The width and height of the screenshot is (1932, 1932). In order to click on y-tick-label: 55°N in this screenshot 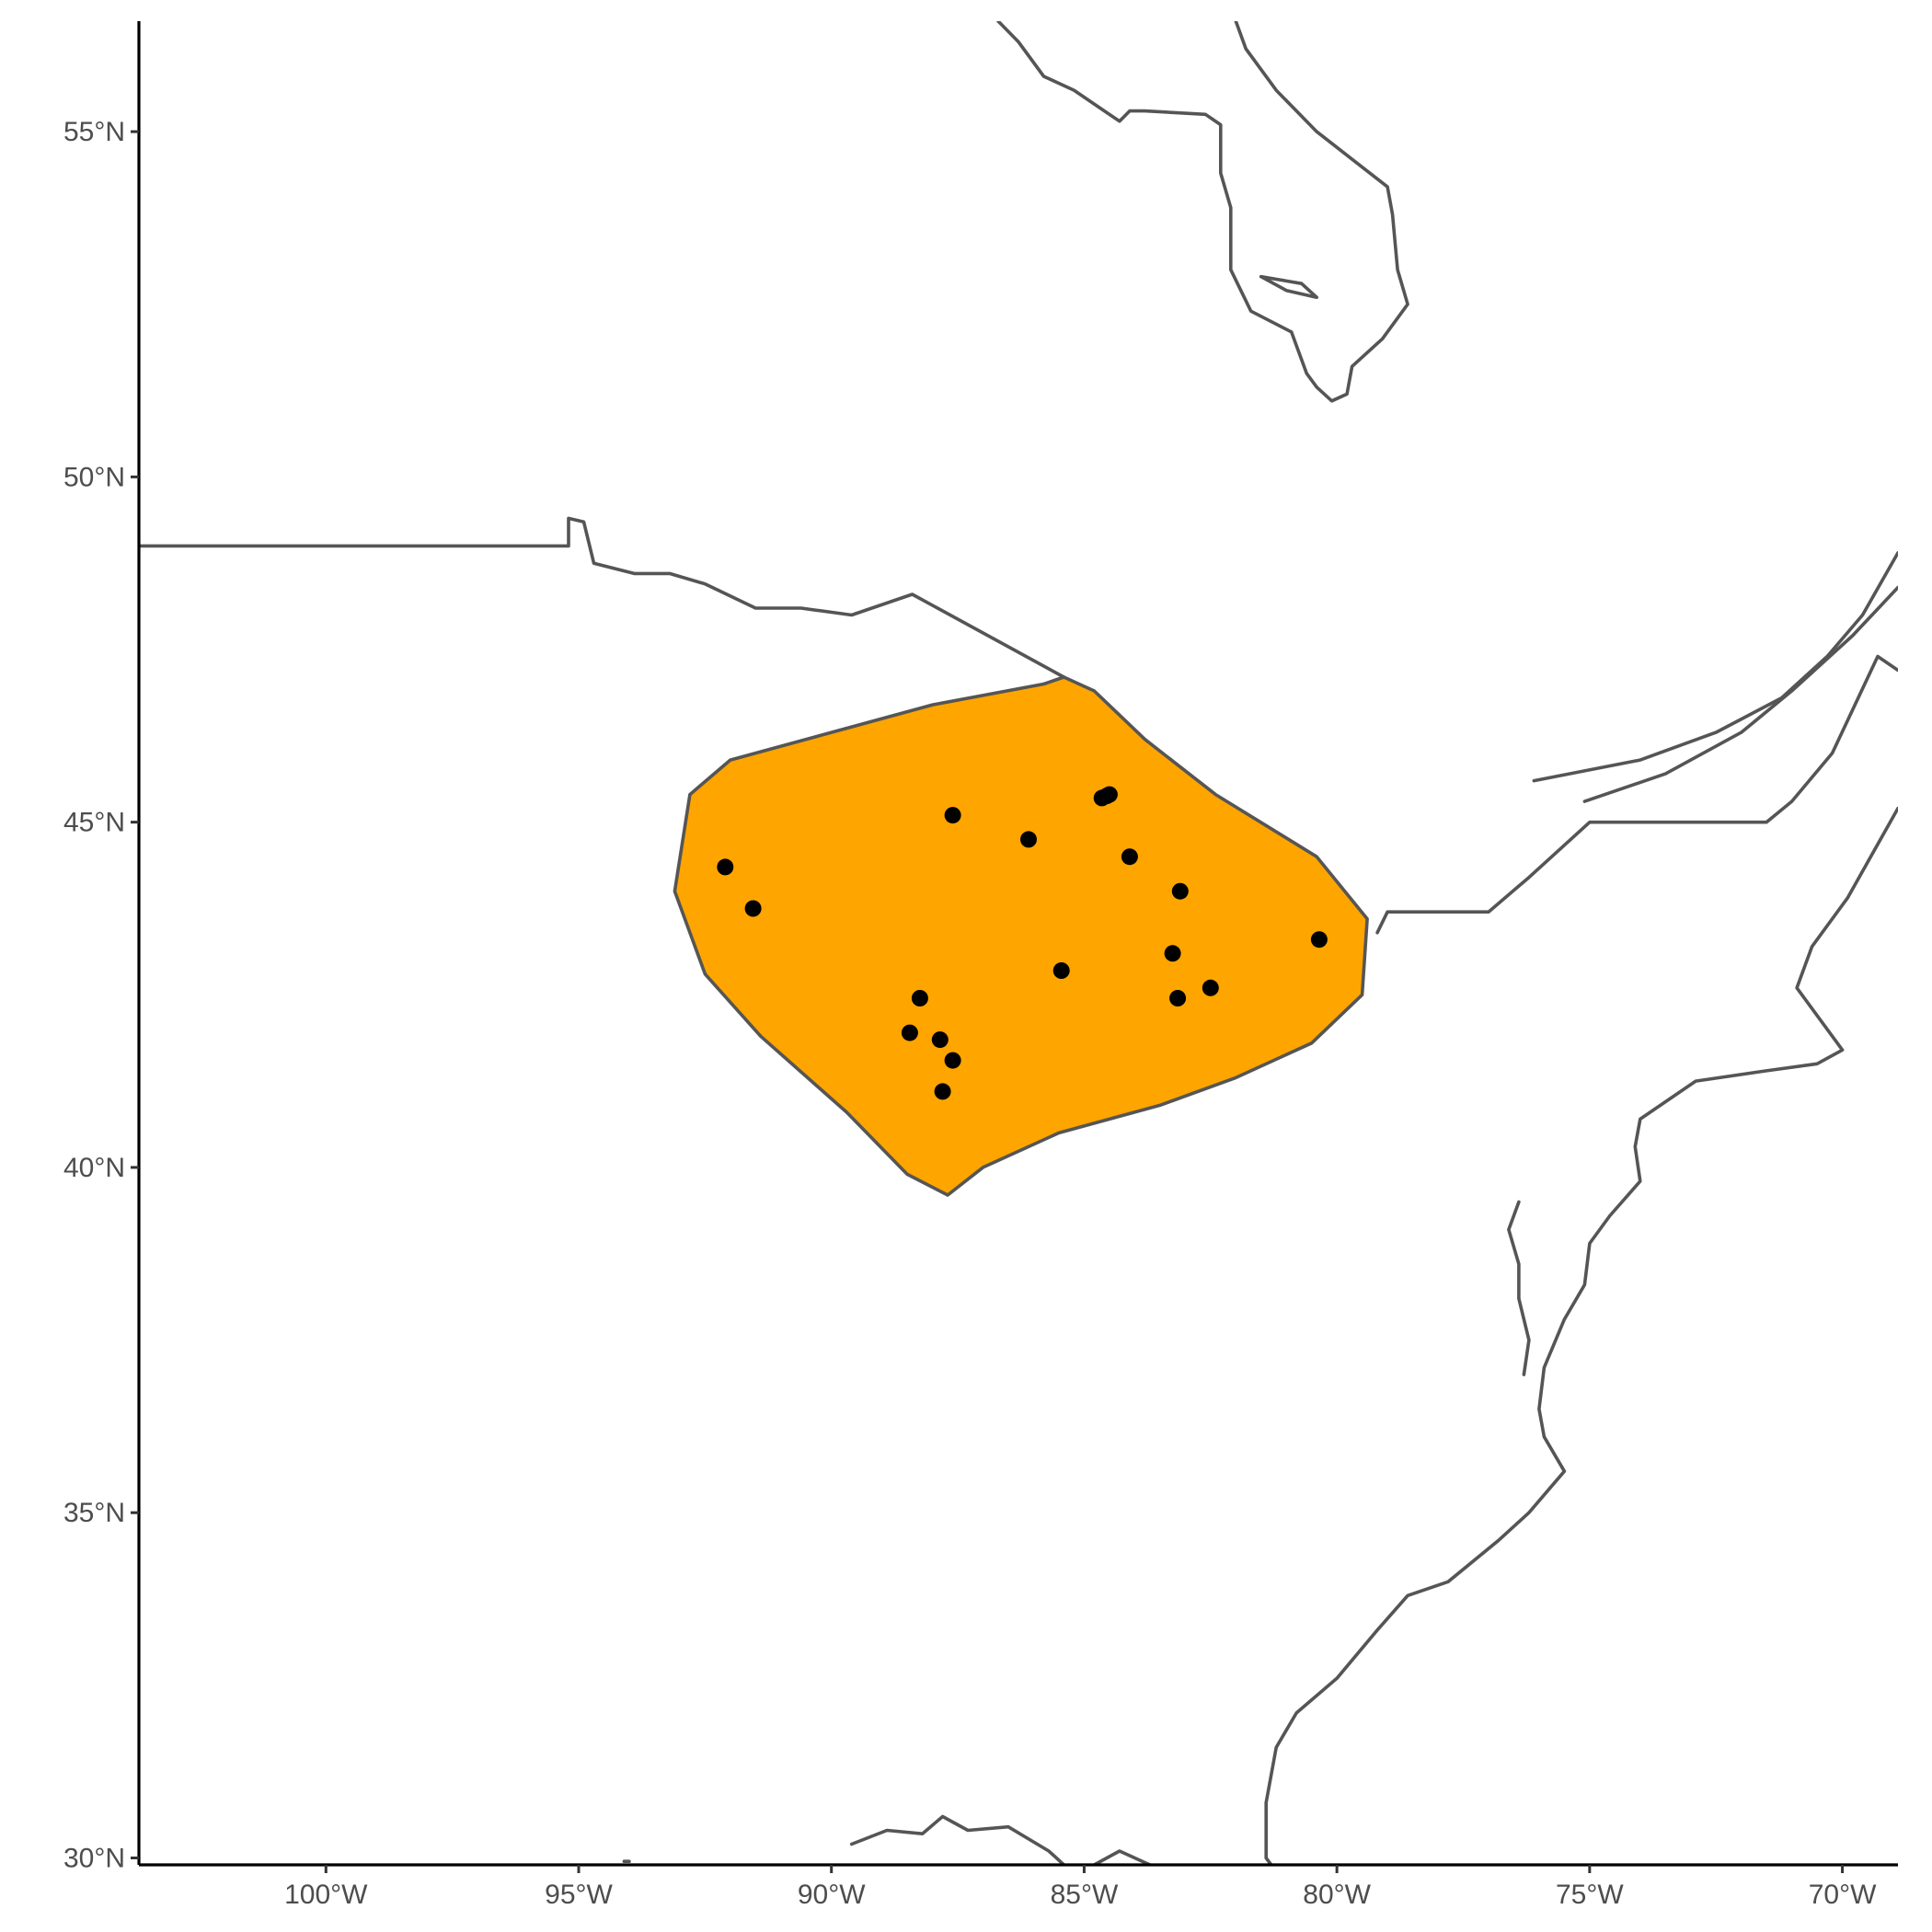, I will do `click(94, 132)`.